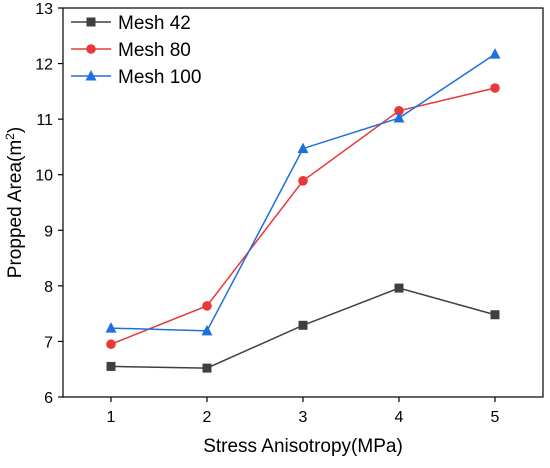  I want to click on y-tick-label: 6, so click(48, 398).